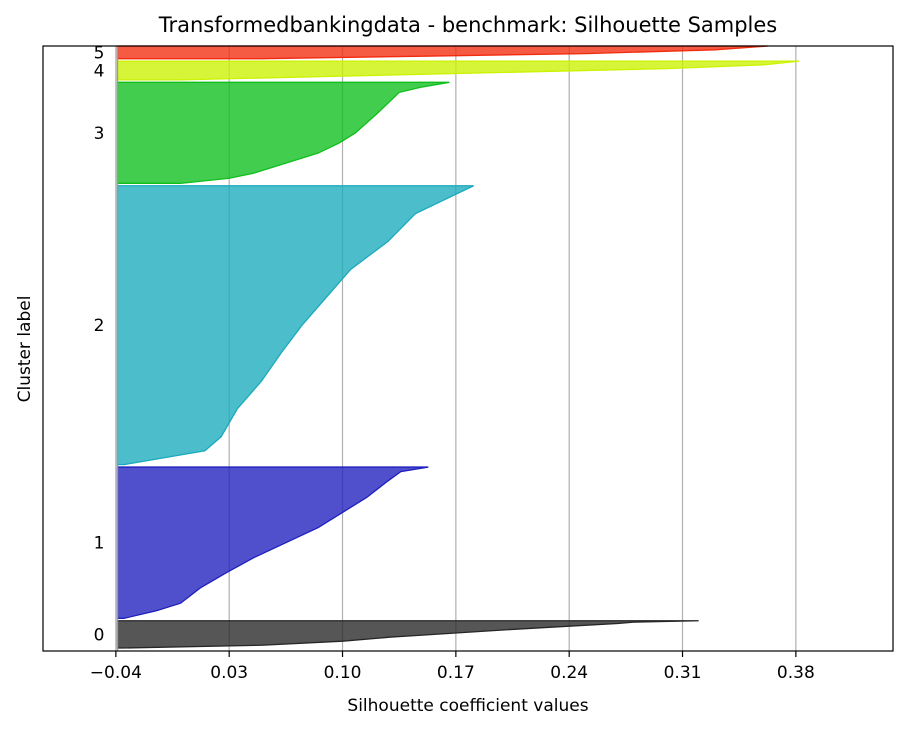  What do you see at coordinates (272, 542) in the screenshot?
I see `cluster-1-silhouette` at bounding box center [272, 542].